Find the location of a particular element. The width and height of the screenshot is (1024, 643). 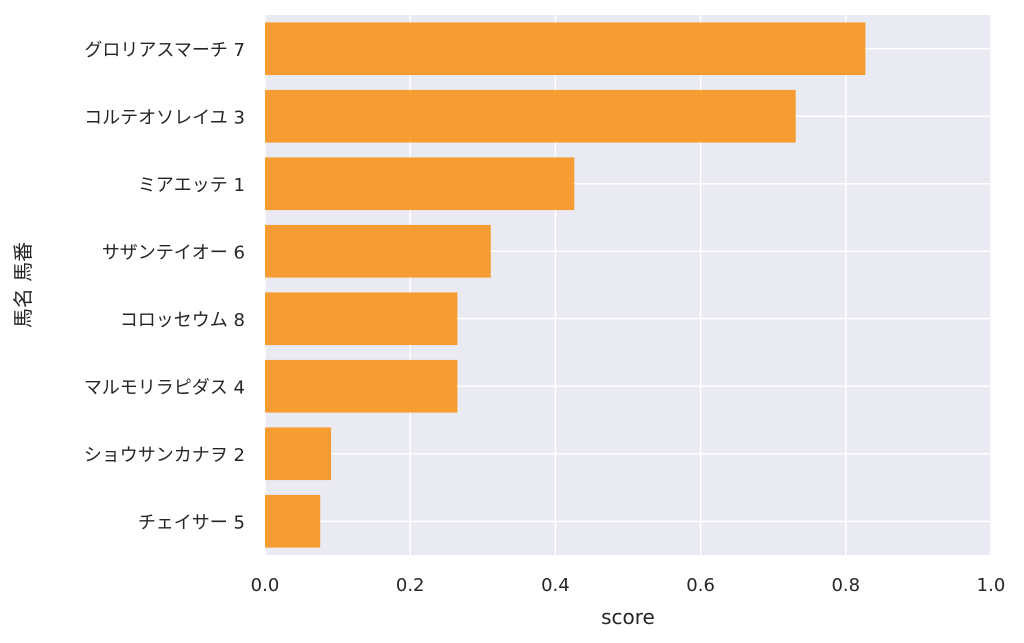

y-axis-label: 馬名 馬番 is located at coordinates (23, 285).